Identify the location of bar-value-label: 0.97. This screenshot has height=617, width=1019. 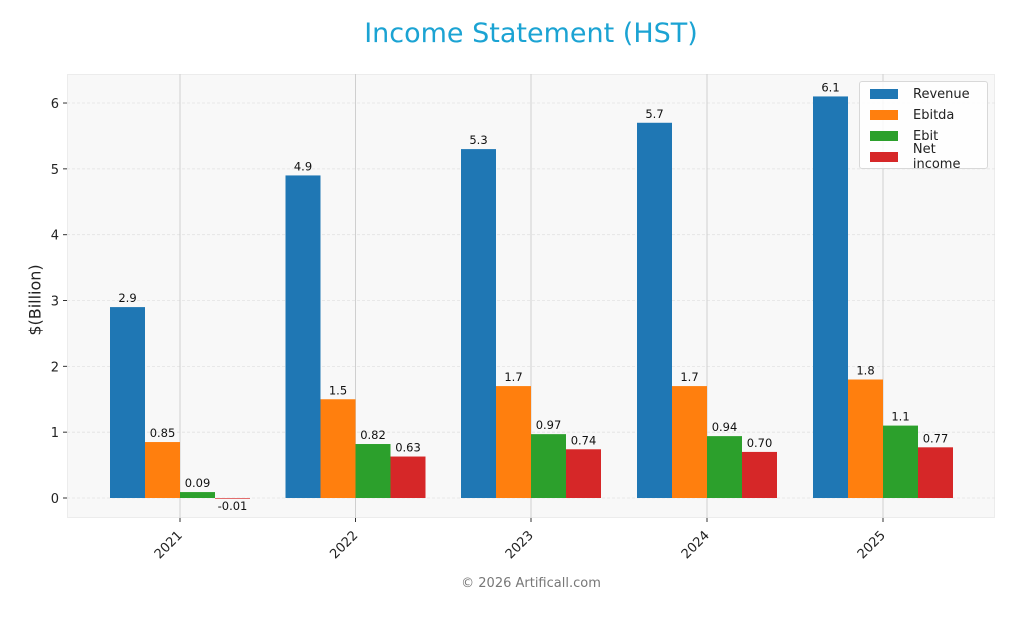
(549, 425).